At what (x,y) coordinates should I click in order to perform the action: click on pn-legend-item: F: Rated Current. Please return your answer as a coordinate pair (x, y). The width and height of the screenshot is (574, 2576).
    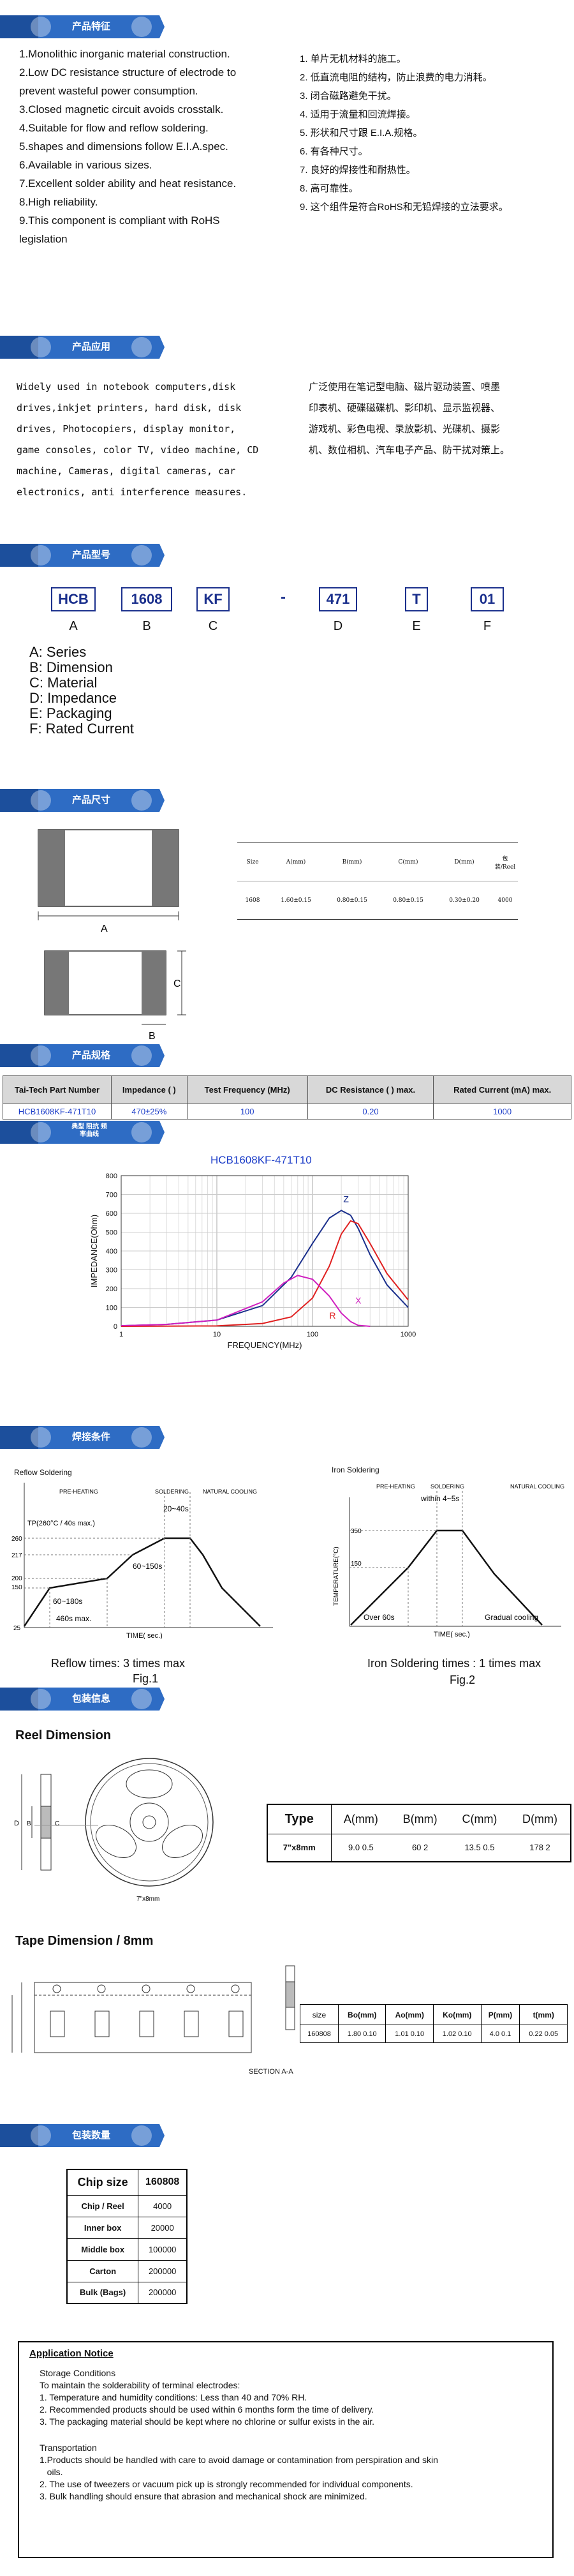
    Looking at the image, I should click on (81, 729).